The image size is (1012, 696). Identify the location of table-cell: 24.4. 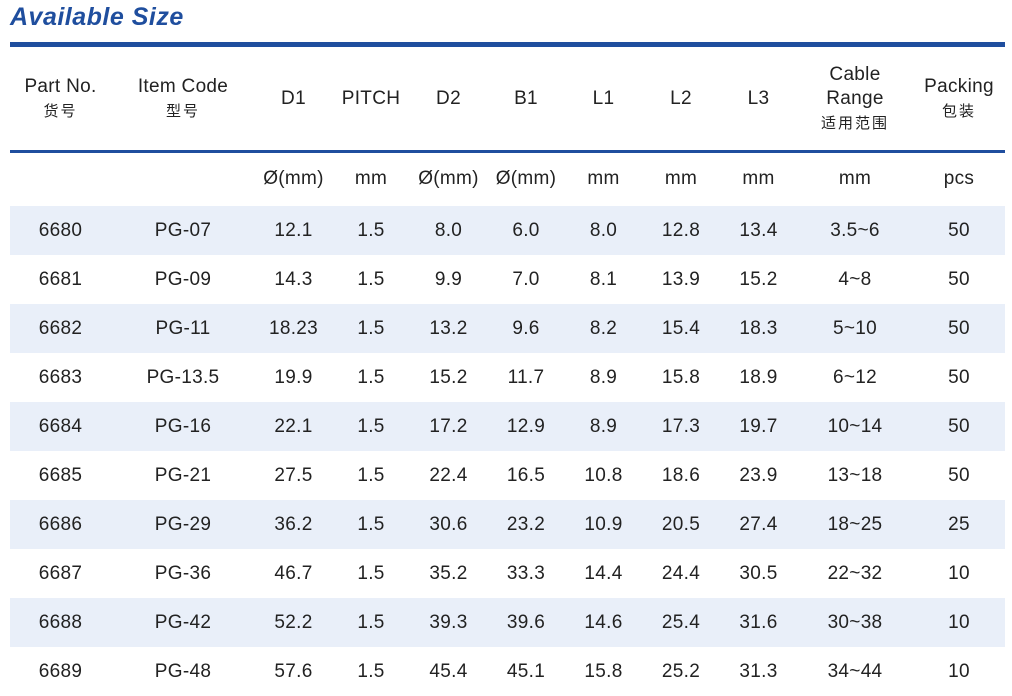
(681, 573).